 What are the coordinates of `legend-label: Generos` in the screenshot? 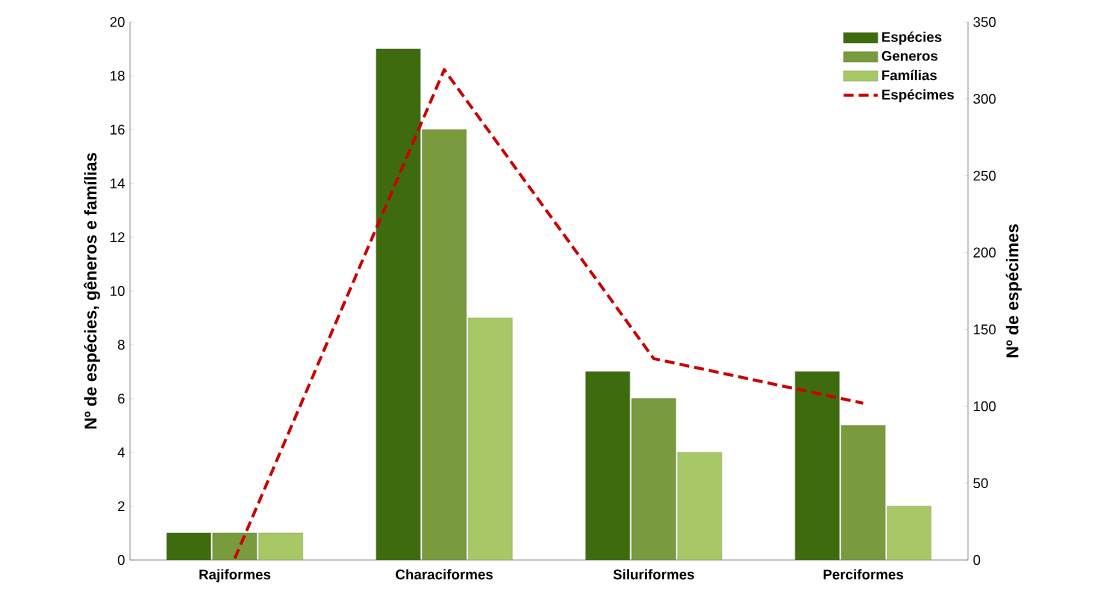 It's located at (909, 55).